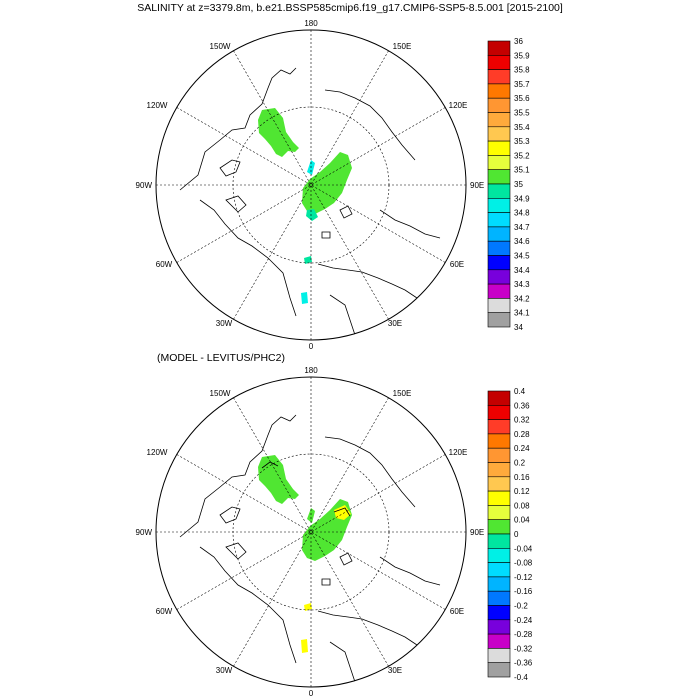  What do you see at coordinates (224, 670) in the screenshot?
I see `lon-label-30w-bottom: 30W` at bounding box center [224, 670].